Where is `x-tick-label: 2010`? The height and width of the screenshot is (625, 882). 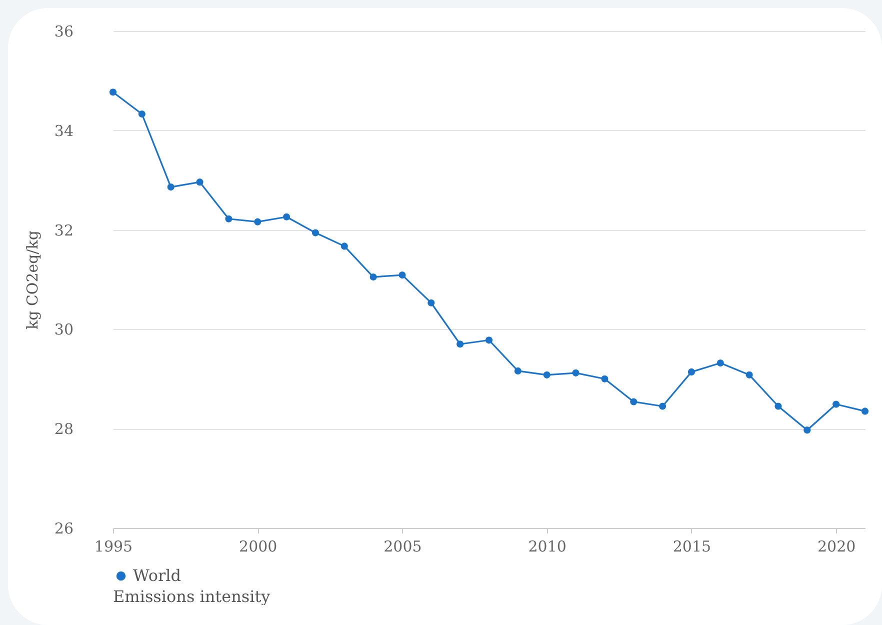 x-tick-label: 2010 is located at coordinates (547, 547).